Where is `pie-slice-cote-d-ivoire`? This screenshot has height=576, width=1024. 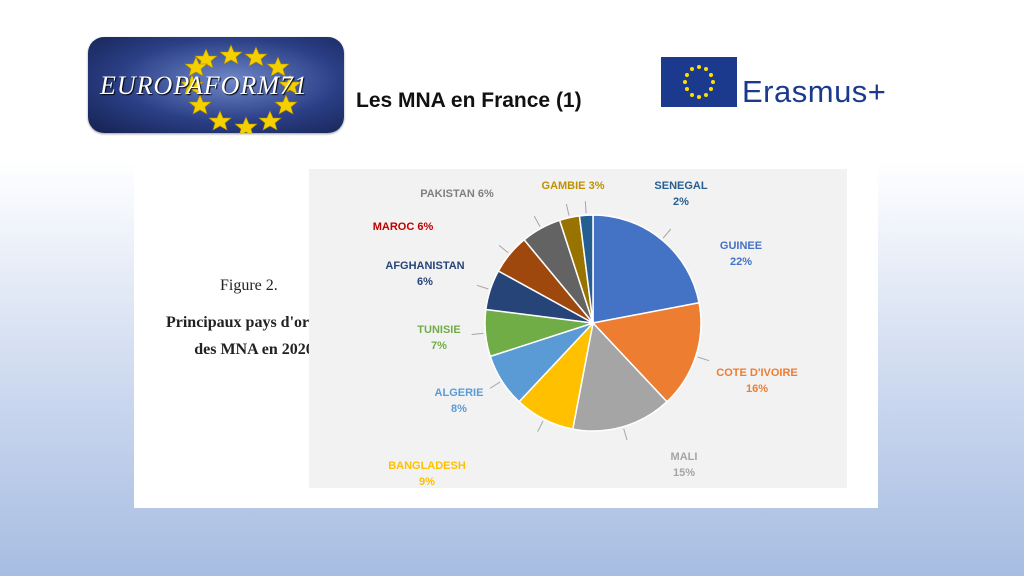 pie-slice-cote-d-ivoire is located at coordinates (646, 352).